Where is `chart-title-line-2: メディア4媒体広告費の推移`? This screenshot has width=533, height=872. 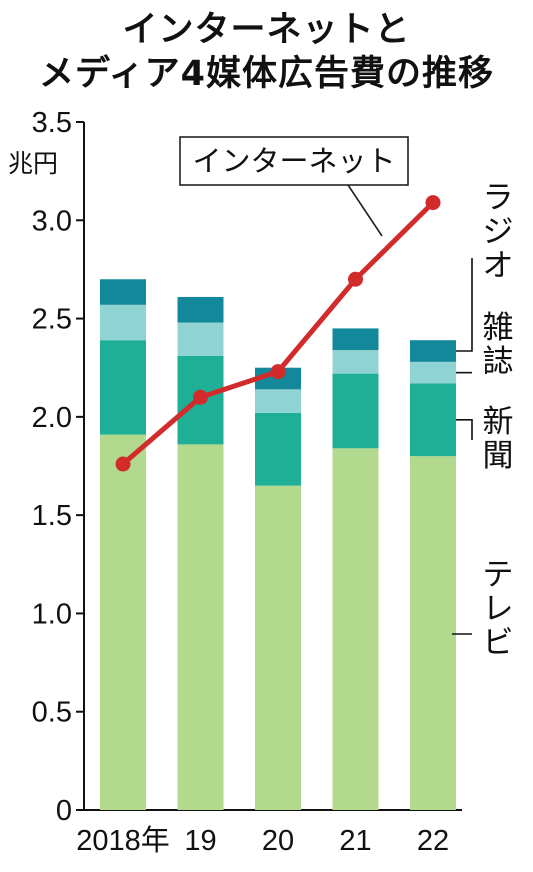
chart-title-line-2: メディア4媒体広告費の推移 is located at coordinates (266, 74).